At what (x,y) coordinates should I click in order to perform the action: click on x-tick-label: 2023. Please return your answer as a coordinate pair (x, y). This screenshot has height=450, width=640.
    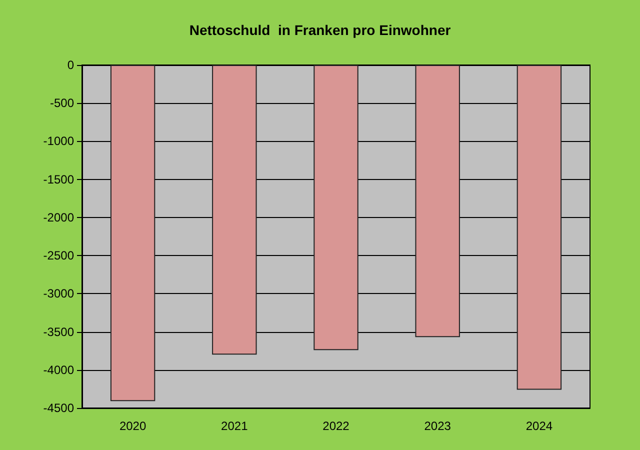
    Looking at the image, I should click on (438, 426).